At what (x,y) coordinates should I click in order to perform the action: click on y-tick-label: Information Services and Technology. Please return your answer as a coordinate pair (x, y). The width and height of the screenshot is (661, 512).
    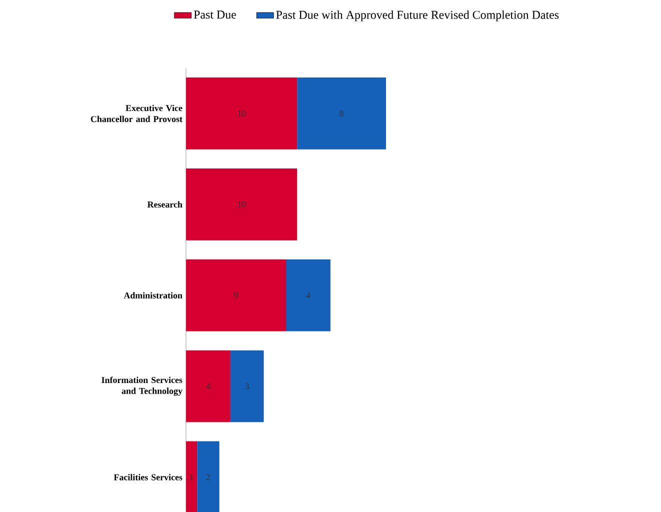
    Looking at the image, I should click on (142, 386).